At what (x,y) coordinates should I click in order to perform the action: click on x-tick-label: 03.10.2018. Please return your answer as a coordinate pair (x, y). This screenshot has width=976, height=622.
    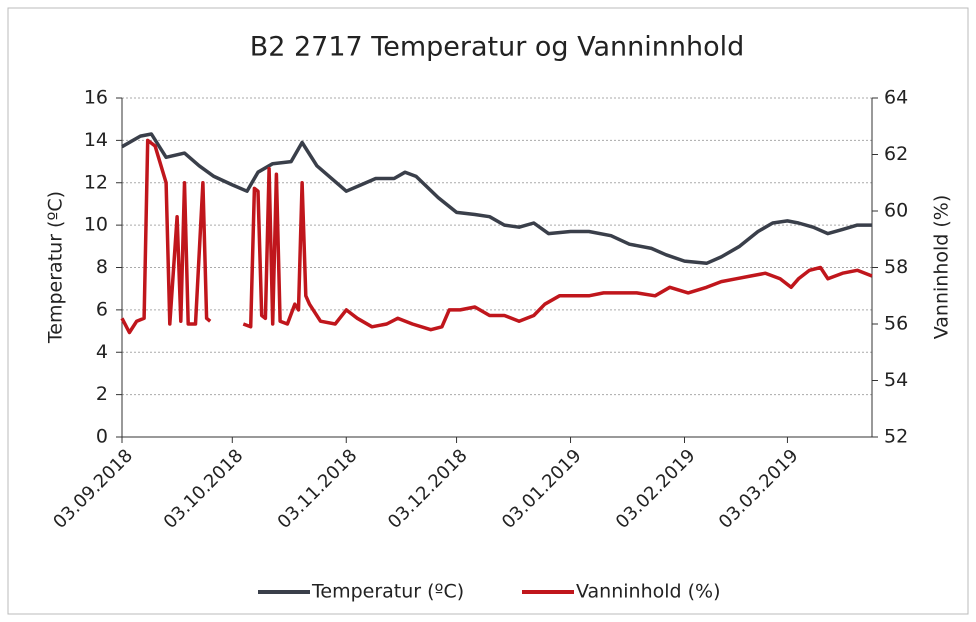
    Looking at the image, I should click on (204, 489).